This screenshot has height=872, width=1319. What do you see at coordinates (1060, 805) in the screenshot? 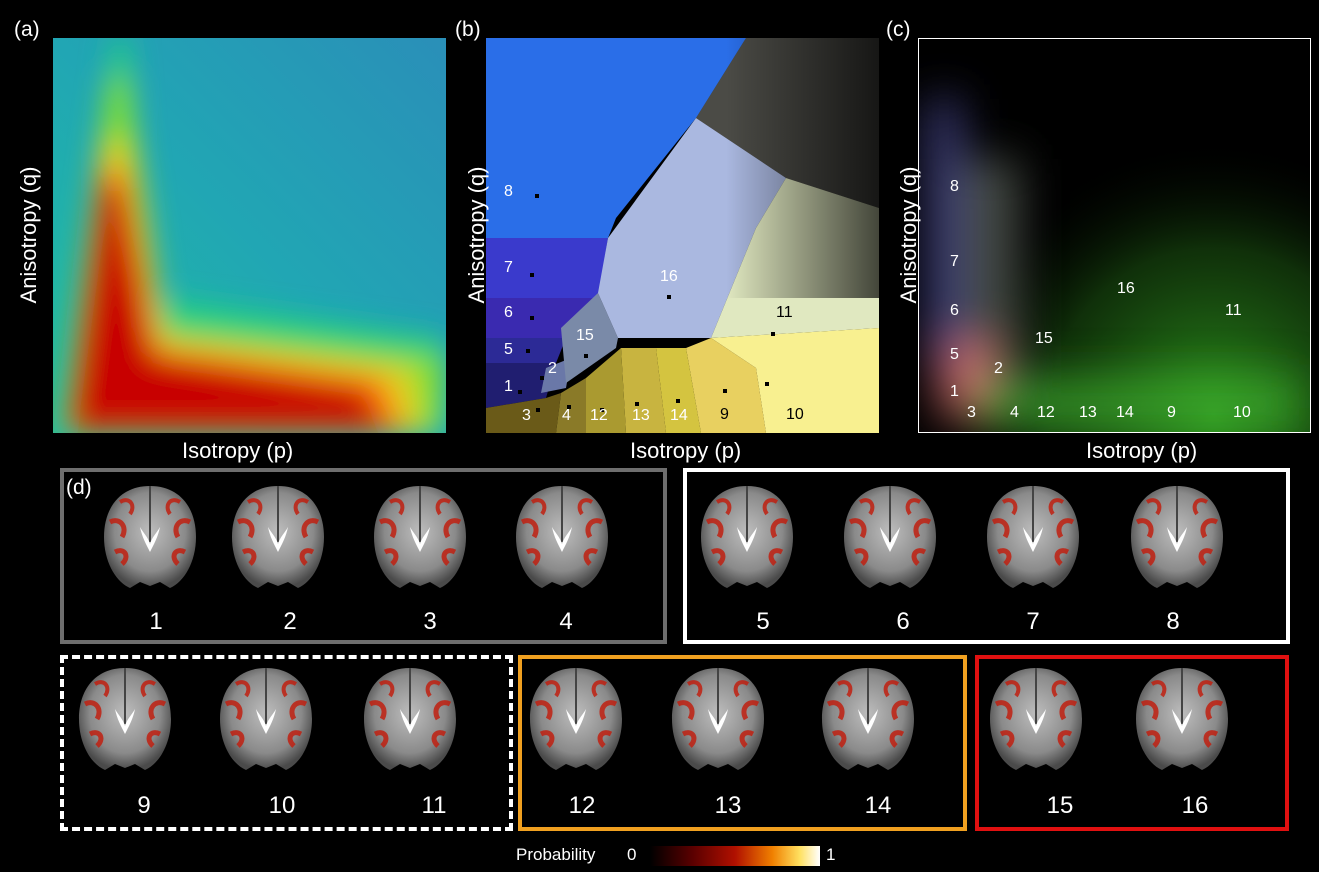
I see `slice-number: 15` at bounding box center [1060, 805].